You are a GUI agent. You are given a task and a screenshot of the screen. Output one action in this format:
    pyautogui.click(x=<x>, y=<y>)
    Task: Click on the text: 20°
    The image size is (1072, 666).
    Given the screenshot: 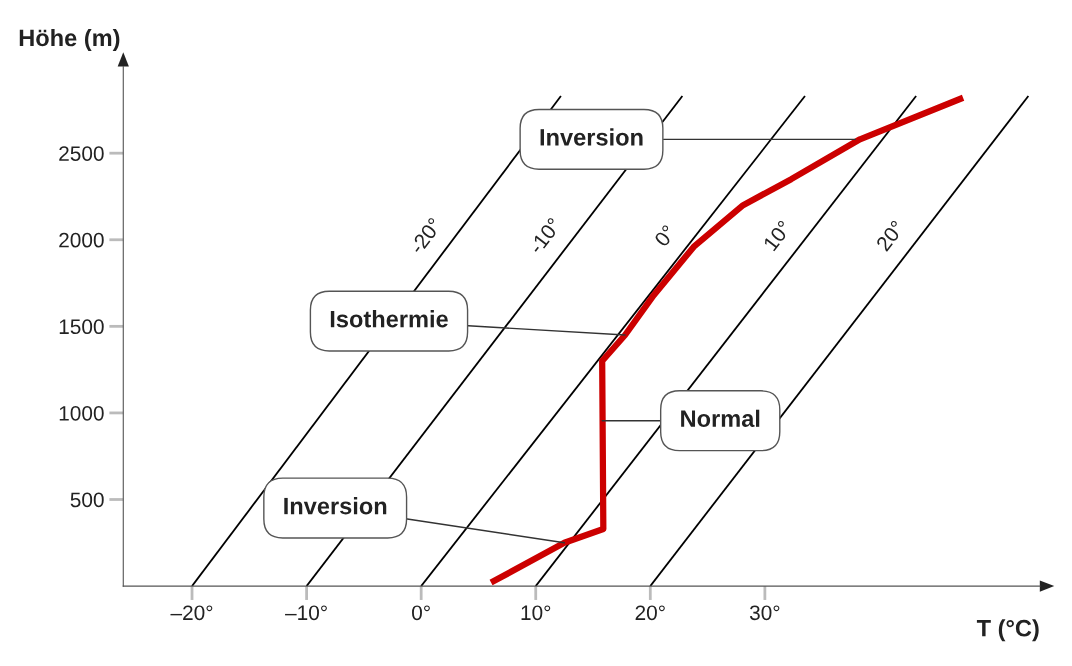 What is the action you would take?
    pyautogui.click(x=890, y=235)
    